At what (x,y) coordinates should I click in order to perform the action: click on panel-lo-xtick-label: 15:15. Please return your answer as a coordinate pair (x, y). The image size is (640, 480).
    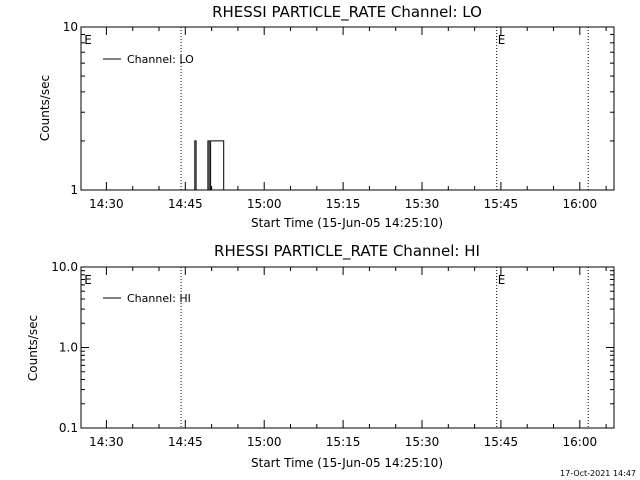
    Looking at the image, I should click on (343, 204).